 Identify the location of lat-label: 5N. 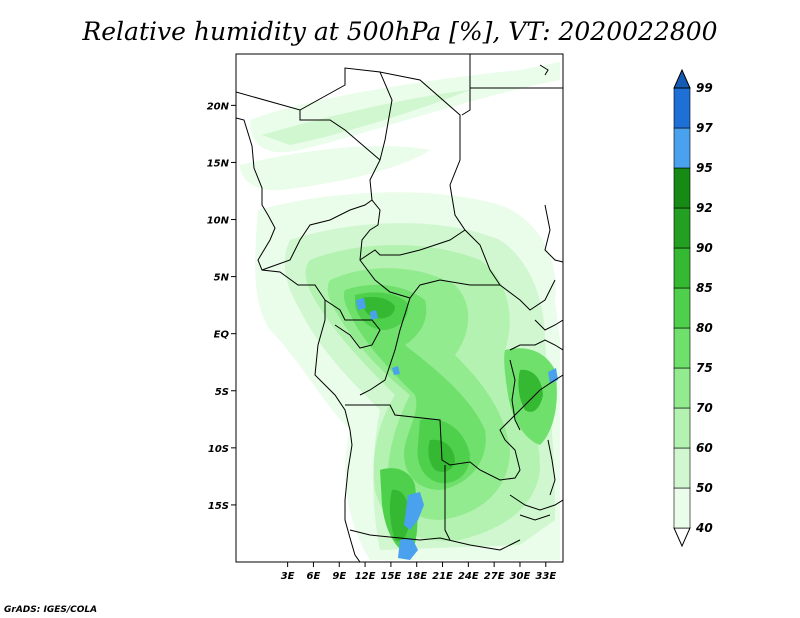
(222, 278).